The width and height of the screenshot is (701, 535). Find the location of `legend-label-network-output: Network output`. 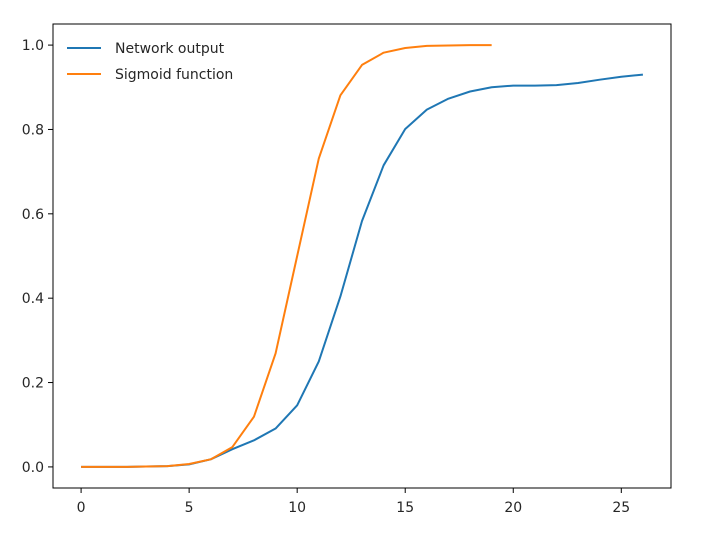

legend-label-network-output: Network output is located at coordinates (170, 49).